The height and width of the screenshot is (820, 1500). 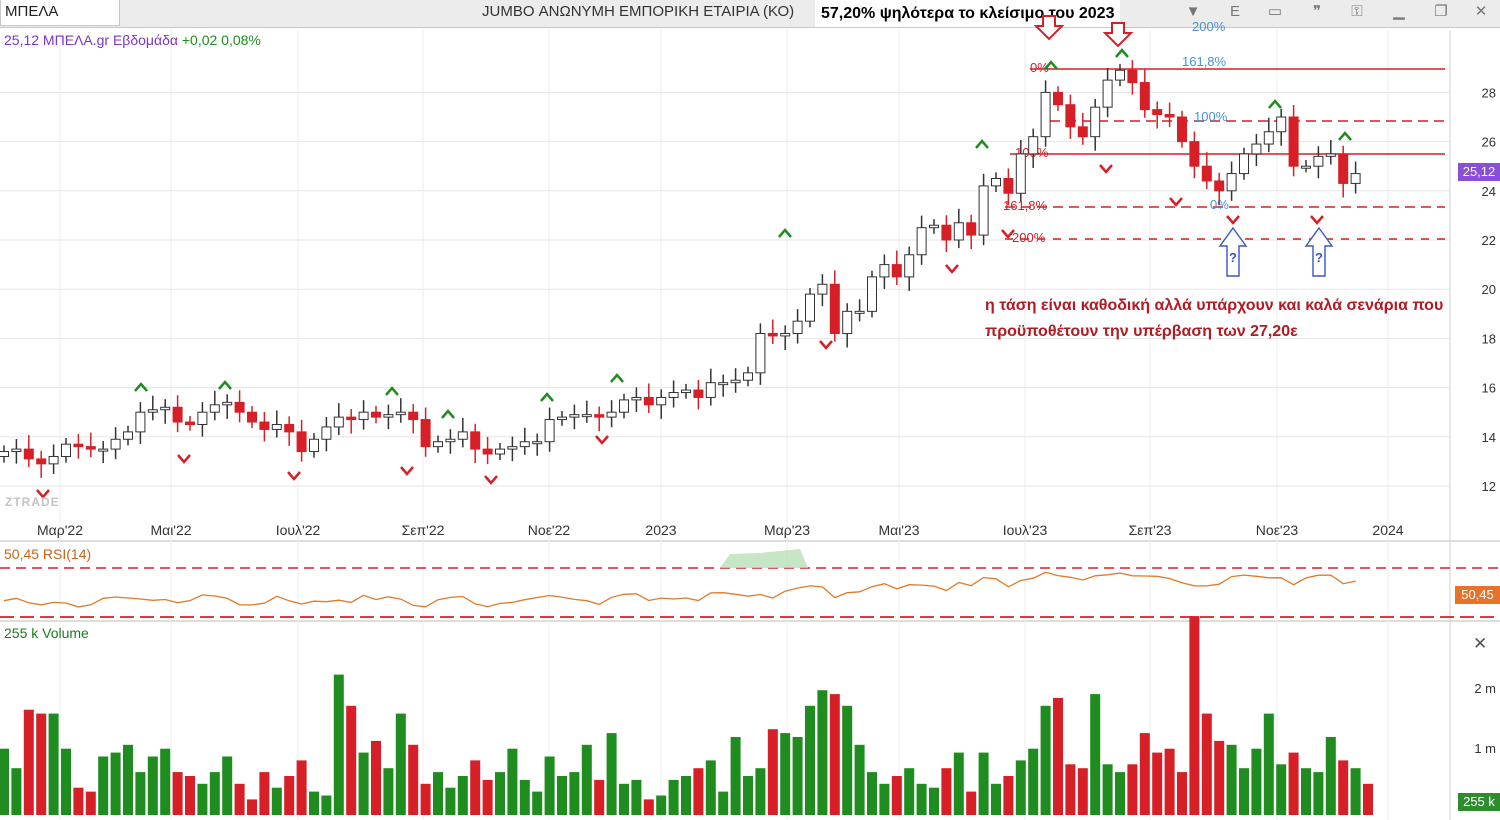 What do you see at coordinates (48, 554) in the screenshot?
I see `rsi-label: 50,45 RSI(14)` at bounding box center [48, 554].